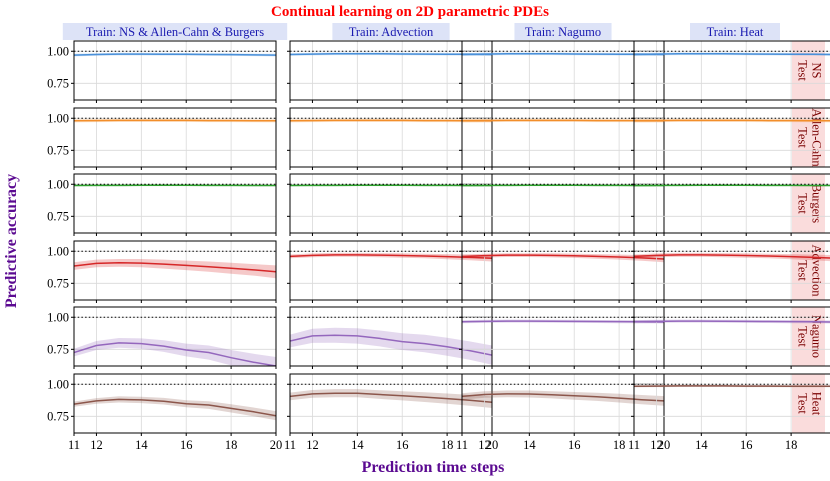 This screenshot has height=481, width=830. I want to click on panel-r1-c2, so click(562, 138).